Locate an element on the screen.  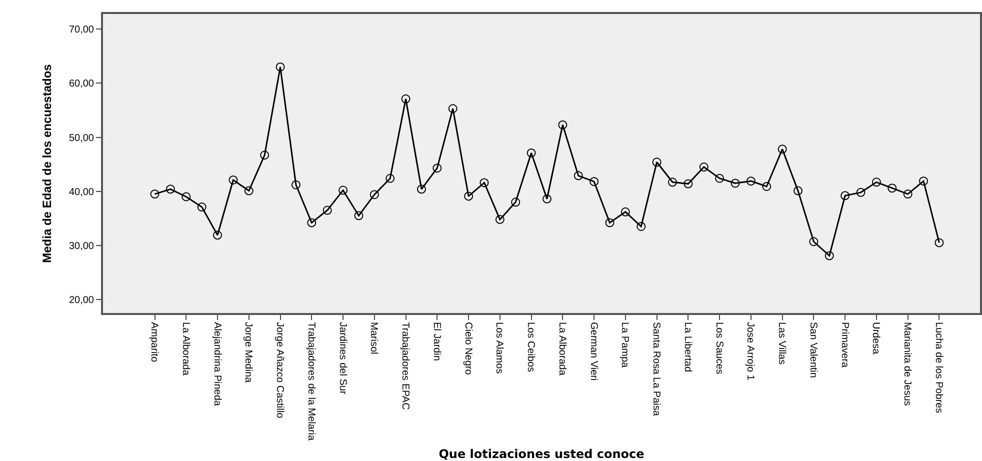
x-tick-label: Marianita de Jesus is located at coordinates (907, 364).